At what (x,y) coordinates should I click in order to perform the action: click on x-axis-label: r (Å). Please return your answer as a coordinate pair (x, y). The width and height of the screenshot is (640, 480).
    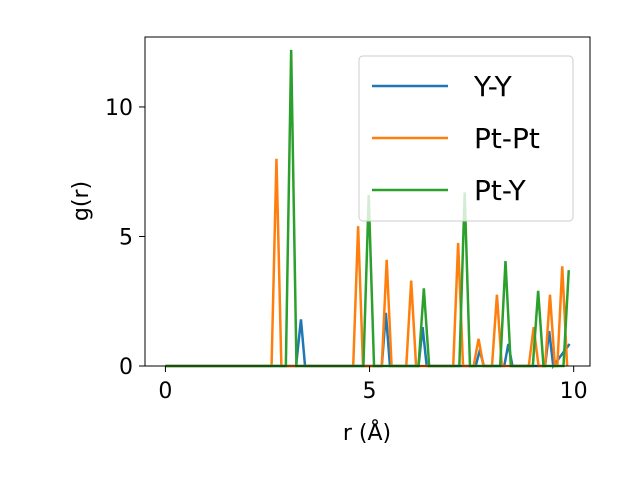
    Looking at the image, I should click on (367, 432).